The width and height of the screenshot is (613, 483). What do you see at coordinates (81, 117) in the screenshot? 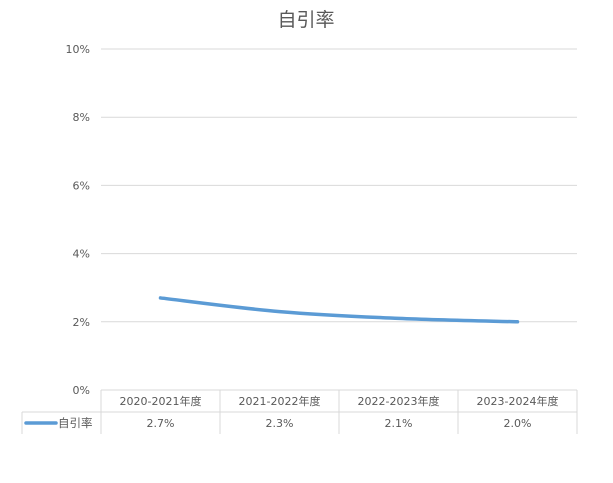
I see `y-tick-label: 8%` at bounding box center [81, 117].